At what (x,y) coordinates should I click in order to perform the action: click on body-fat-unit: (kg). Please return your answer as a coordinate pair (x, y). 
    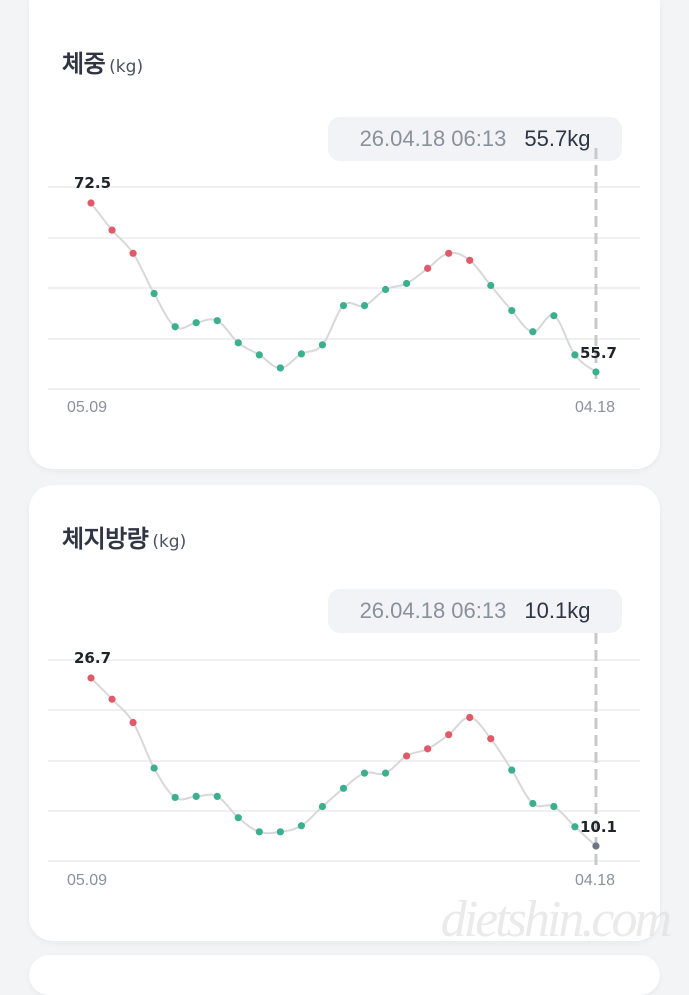
    Looking at the image, I should click on (169, 542).